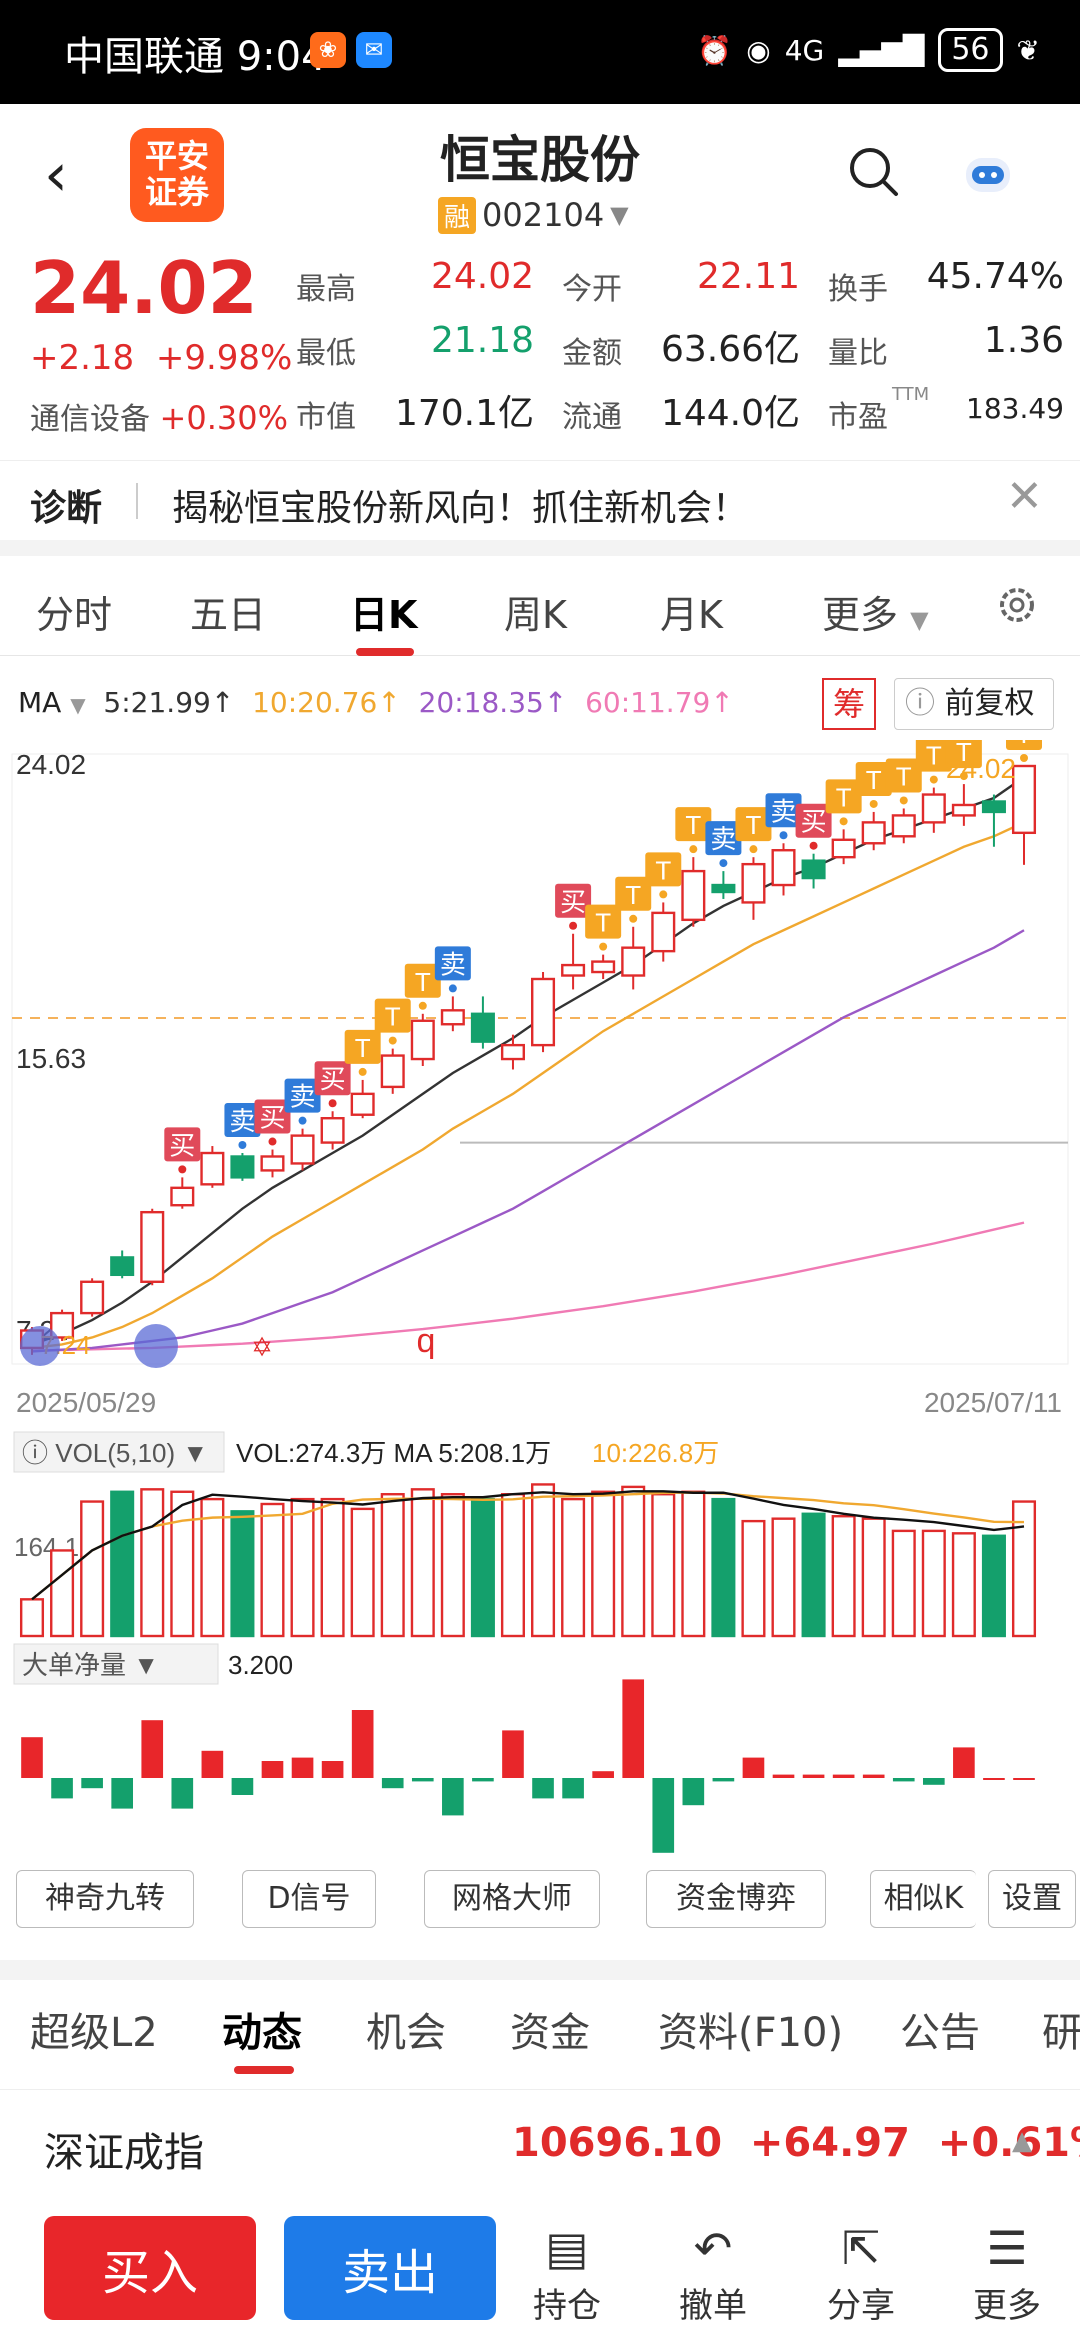  Describe the element at coordinates (90, 1665) in the screenshot. I see `flow-label: 大单净量 ▼` at that location.